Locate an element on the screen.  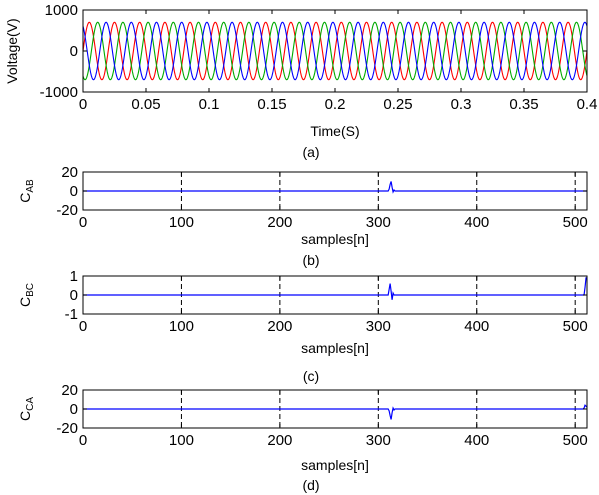
plot-frame-b is located at coordinates (335, 191).